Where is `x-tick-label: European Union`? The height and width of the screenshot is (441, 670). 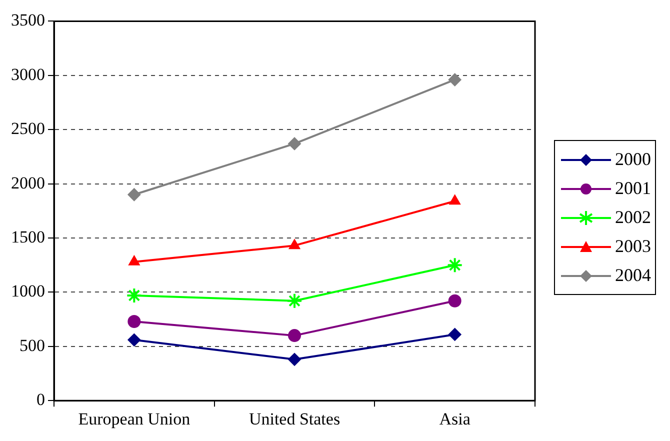
x-tick-label: European Union is located at coordinates (134, 418).